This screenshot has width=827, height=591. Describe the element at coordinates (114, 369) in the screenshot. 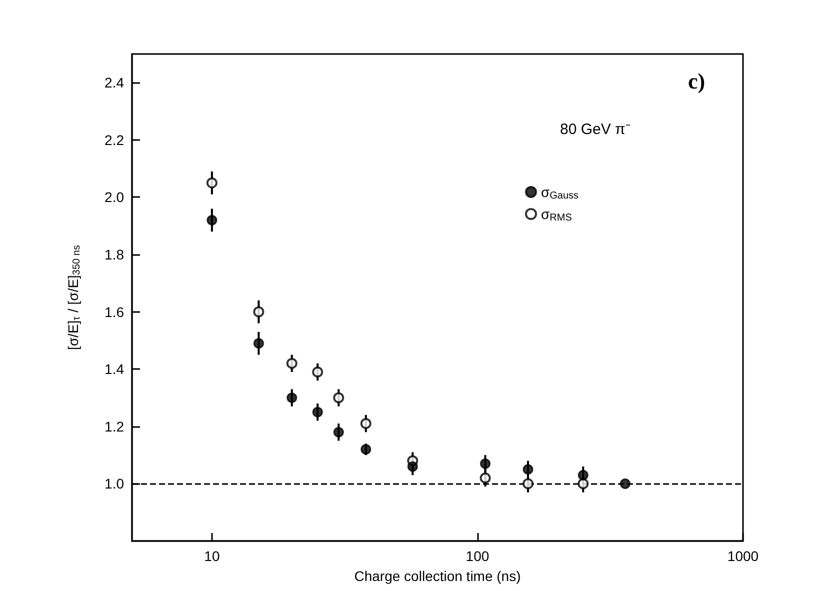

I see `y-tick-label: 1.4` at that location.